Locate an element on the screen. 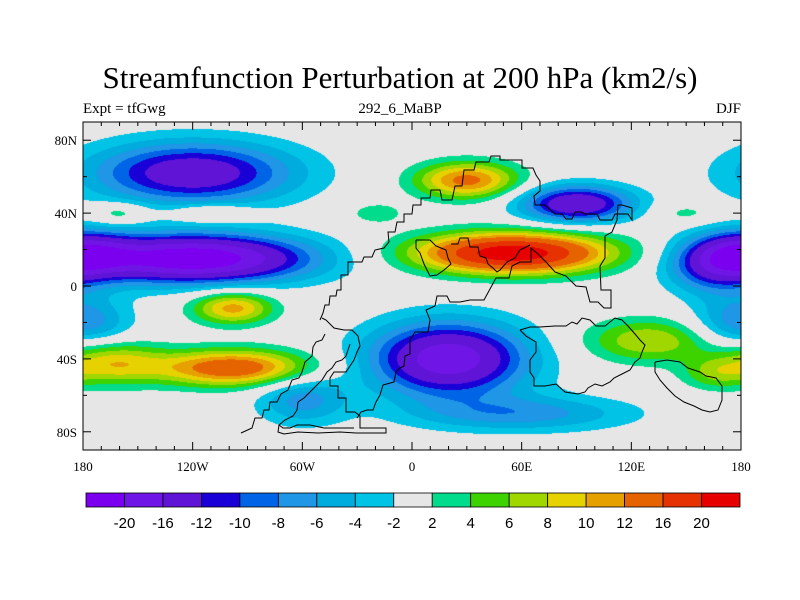  lon-tick-label: 0 is located at coordinates (412, 466).